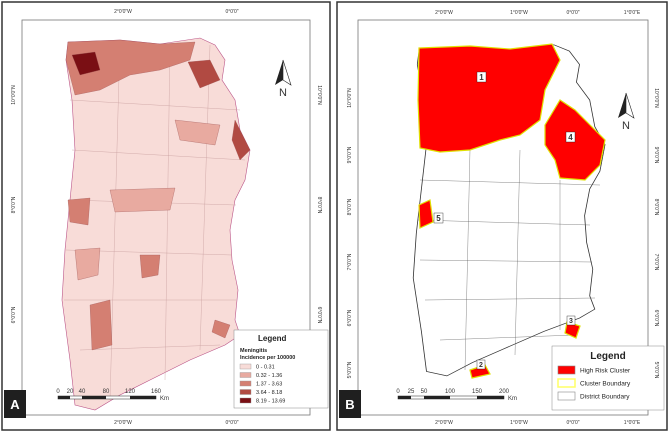  I want to click on left-label: 7°0'0"N, so click(350, 261).